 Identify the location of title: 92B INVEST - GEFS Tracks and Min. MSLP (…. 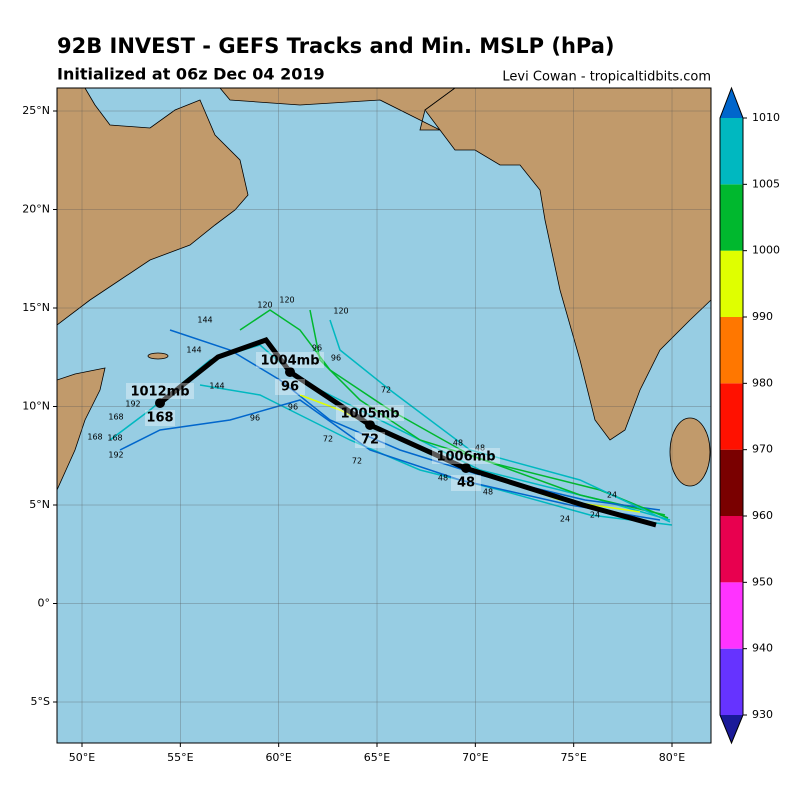
(336, 46).